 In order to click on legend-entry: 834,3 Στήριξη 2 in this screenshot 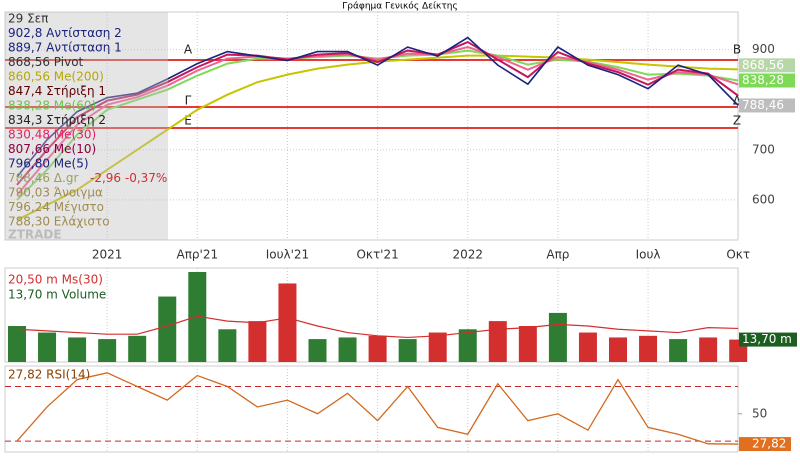, I will do `click(57, 120)`.